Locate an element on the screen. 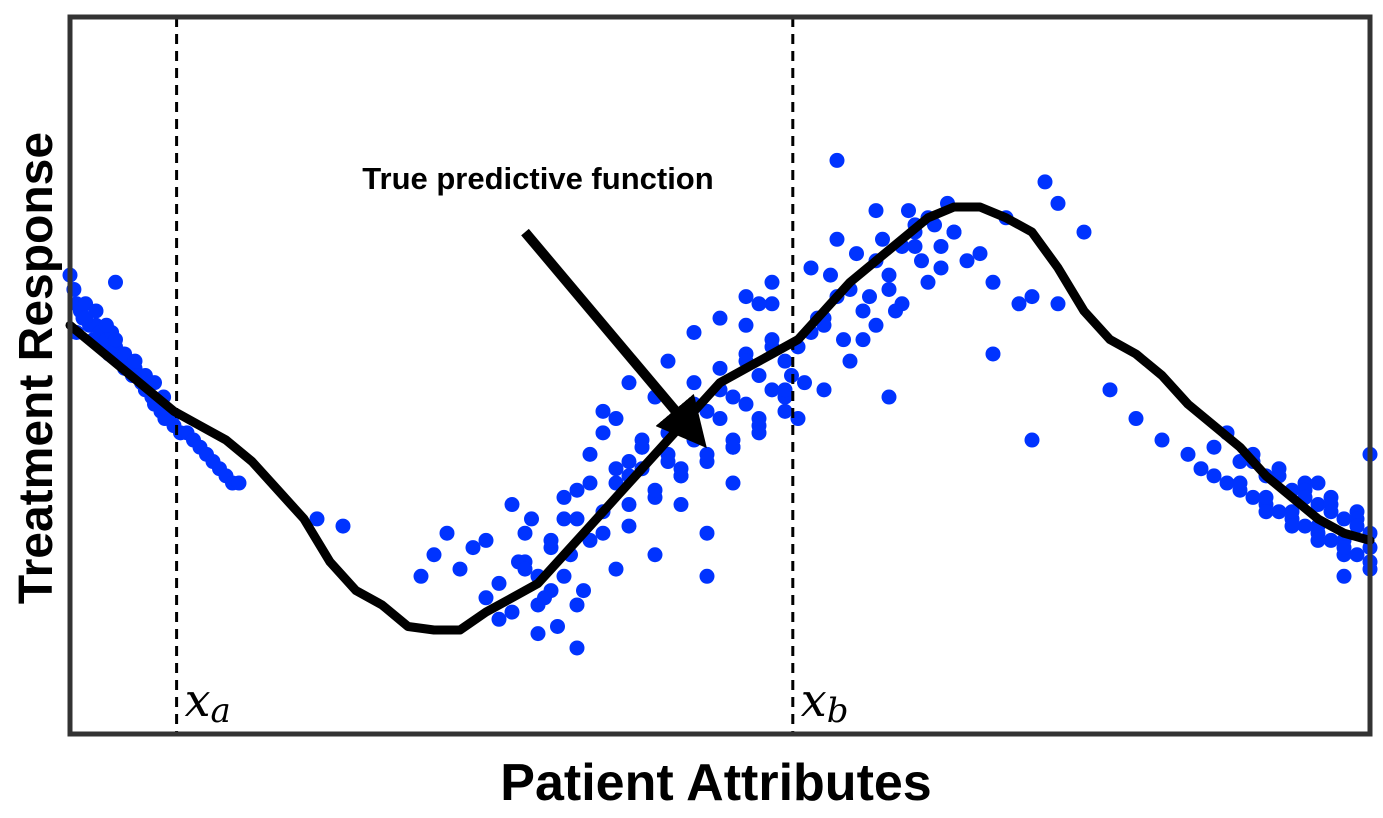 This screenshot has height=818, width=1383. vertical-line-label-a: xa is located at coordinates (208, 702).